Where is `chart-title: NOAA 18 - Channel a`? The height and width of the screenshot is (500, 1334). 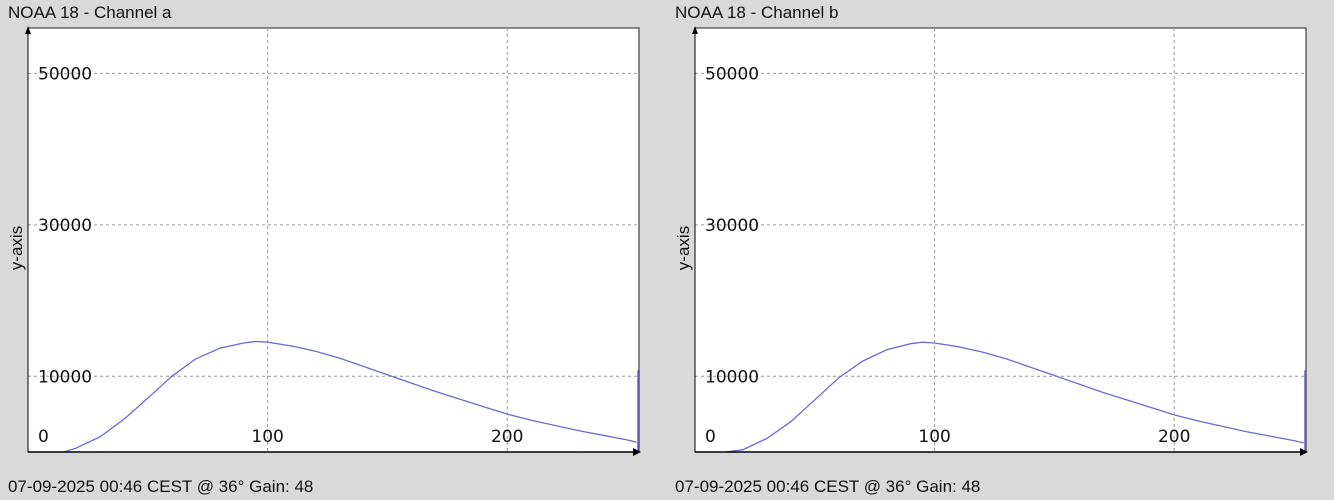 chart-title: NOAA 18 - Channel a is located at coordinates (90, 12).